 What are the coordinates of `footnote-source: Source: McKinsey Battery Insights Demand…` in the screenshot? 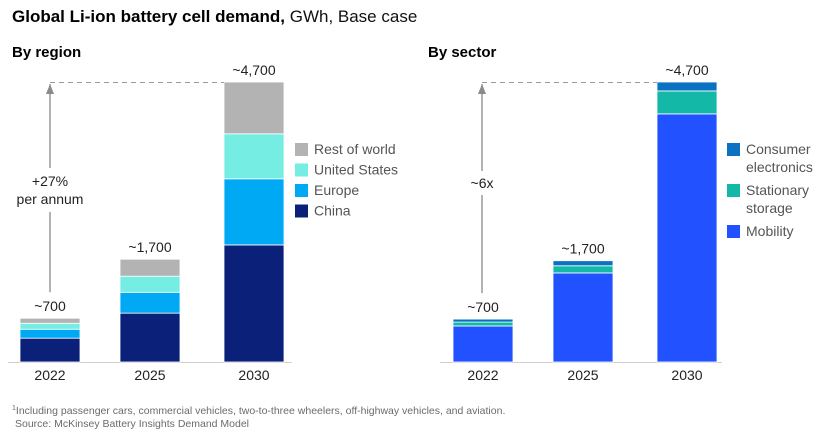 It's located at (132, 424).